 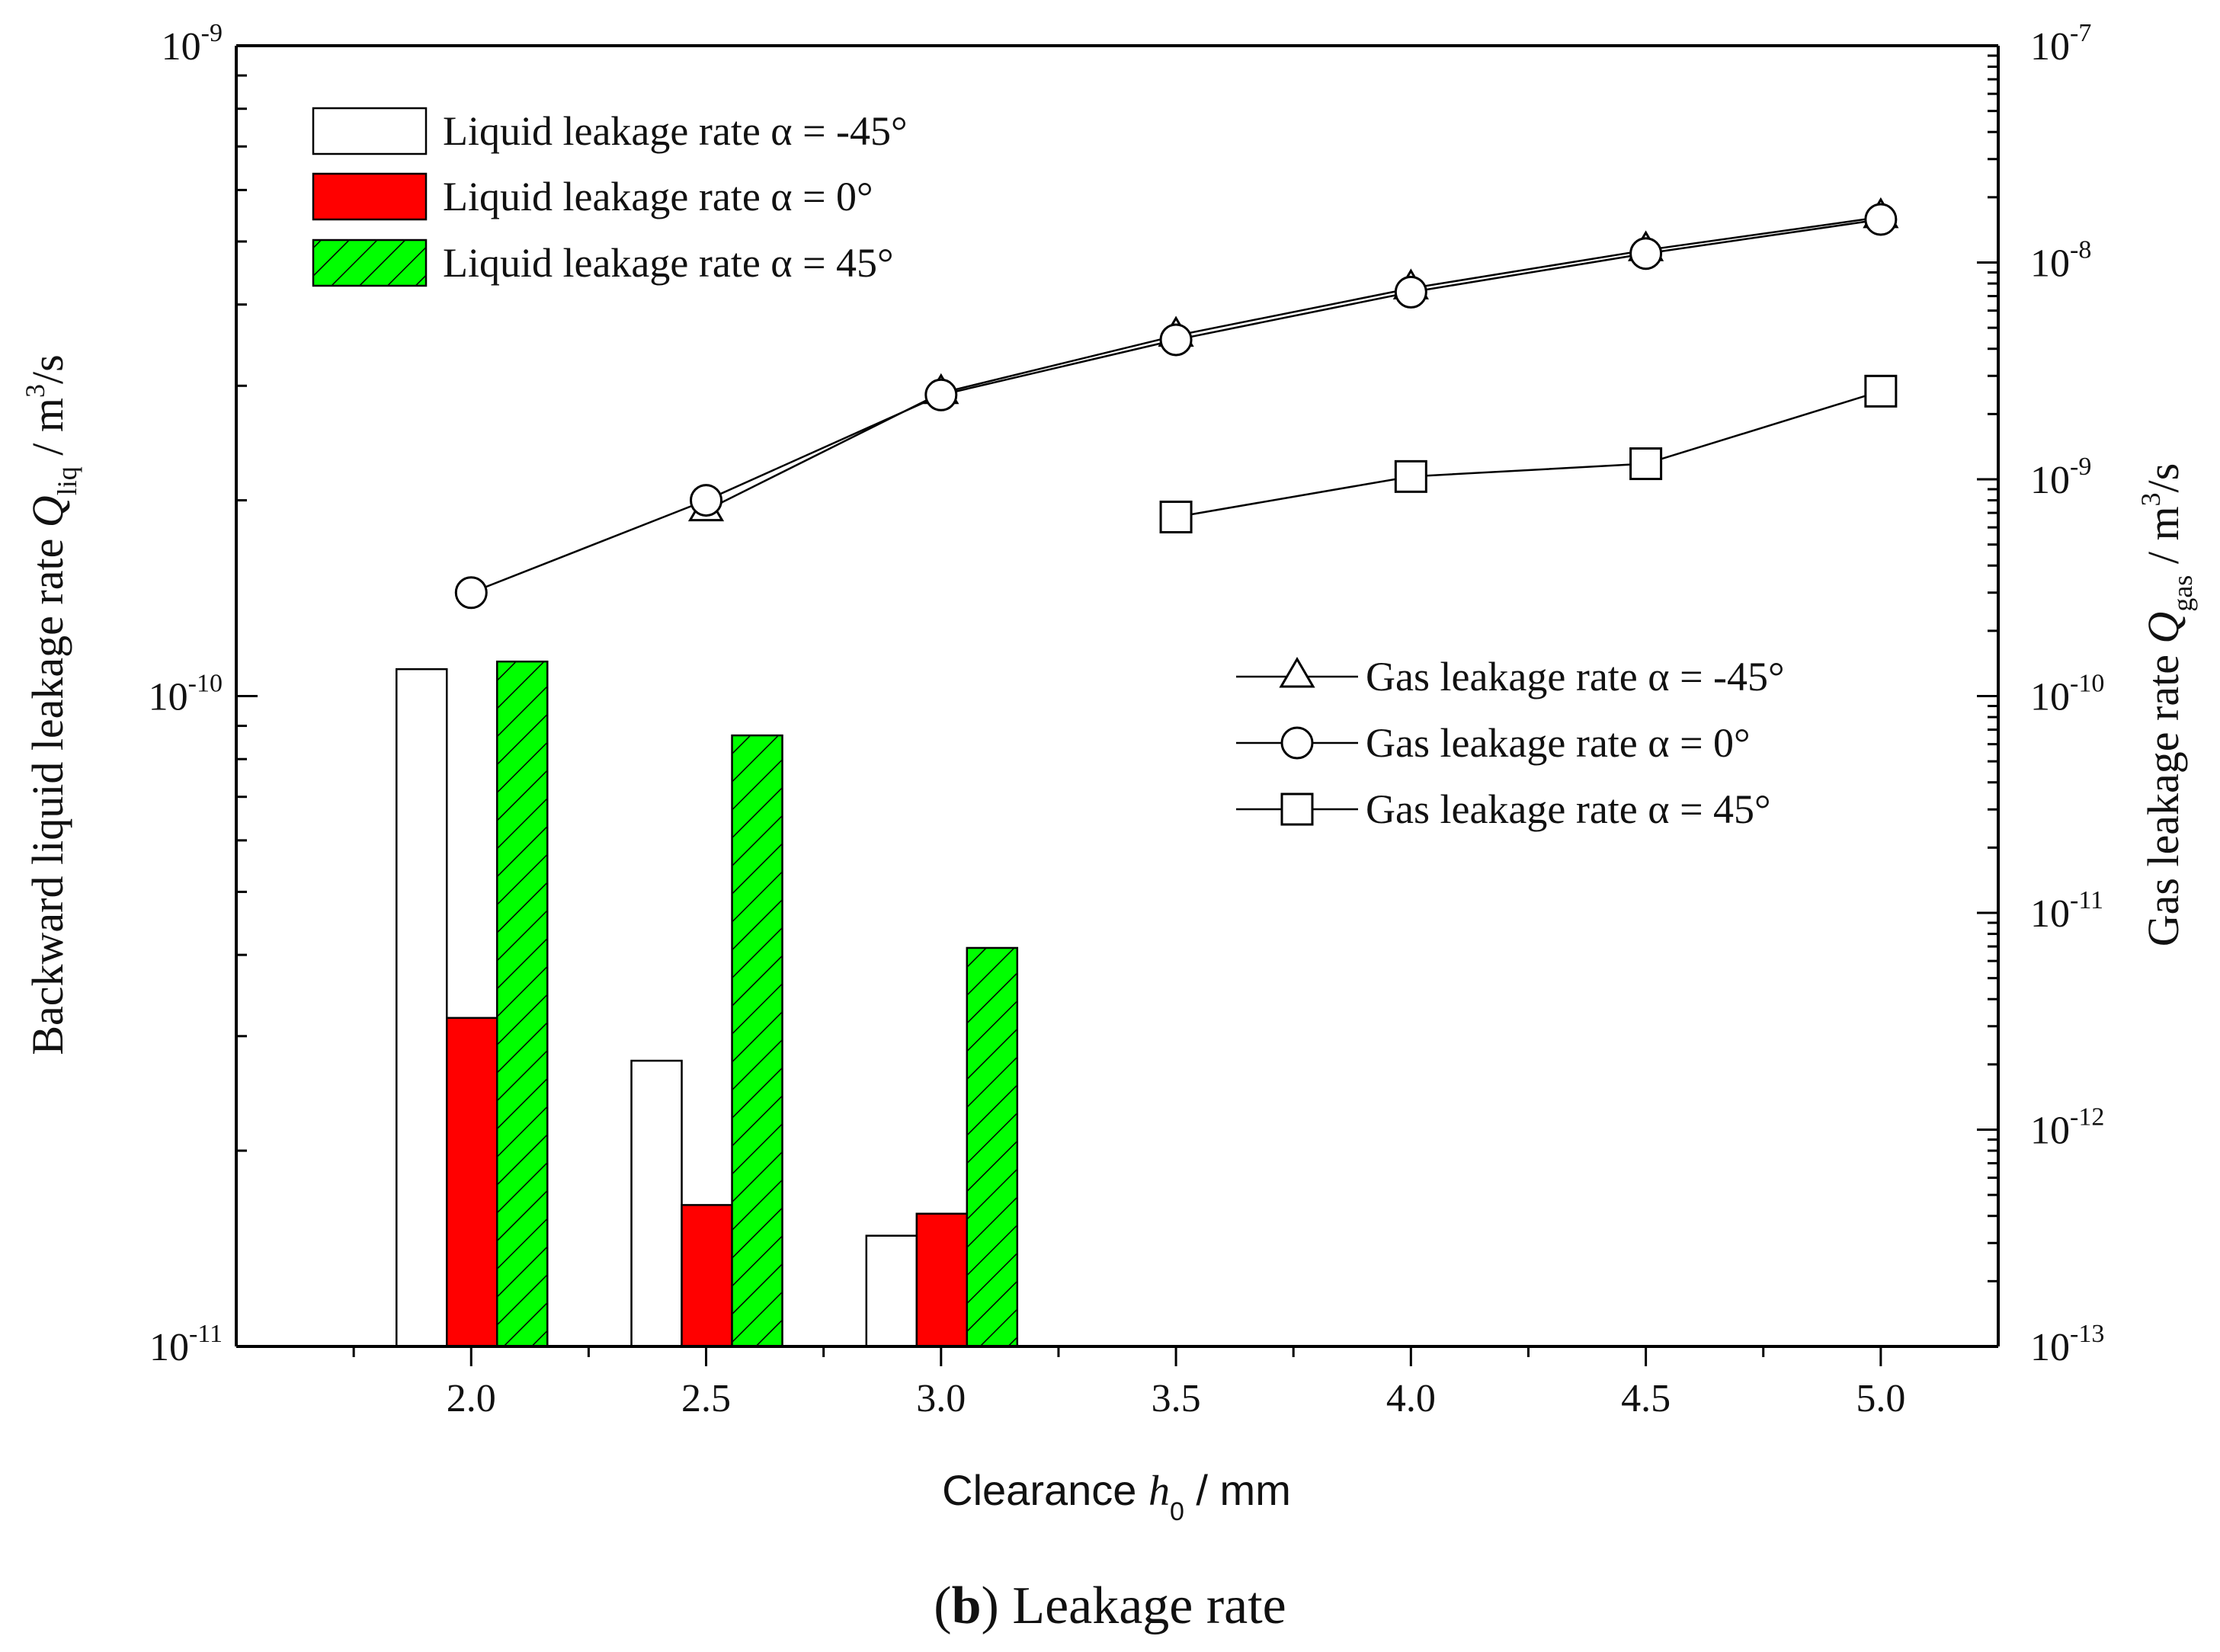 What do you see at coordinates (1528, 454) in the screenshot?
I see `gas-line-square` at bounding box center [1528, 454].